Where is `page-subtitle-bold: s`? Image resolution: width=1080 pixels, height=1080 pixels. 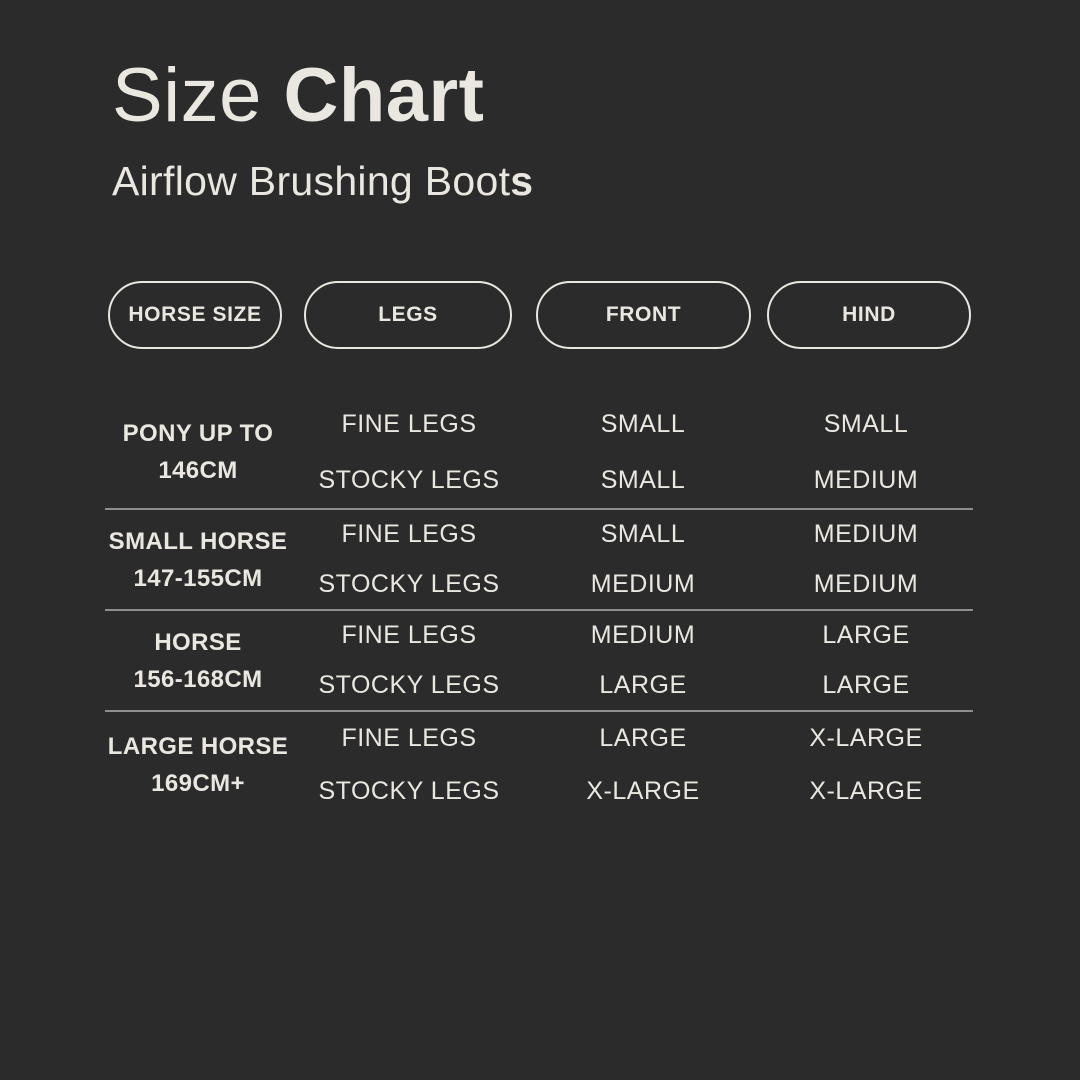 page-subtitle-bold: s is located at coordinates (522, 181).